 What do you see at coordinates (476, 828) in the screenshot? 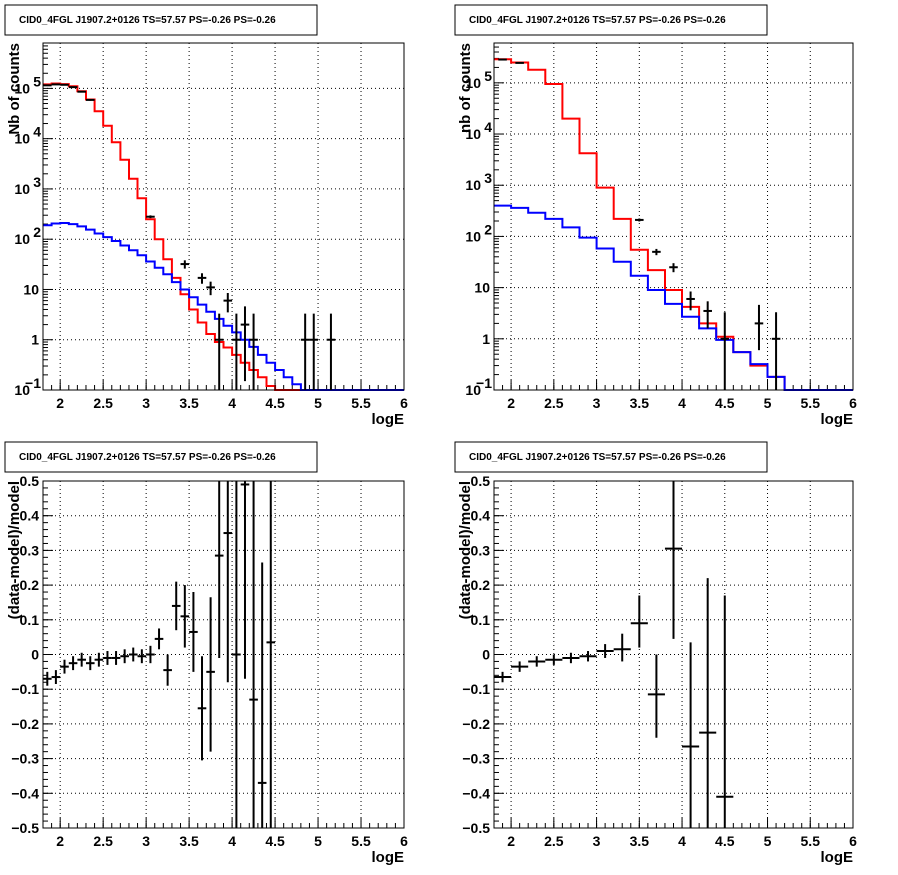
I see `y-tick-label: −0.5` at bounding box center [476, 828].